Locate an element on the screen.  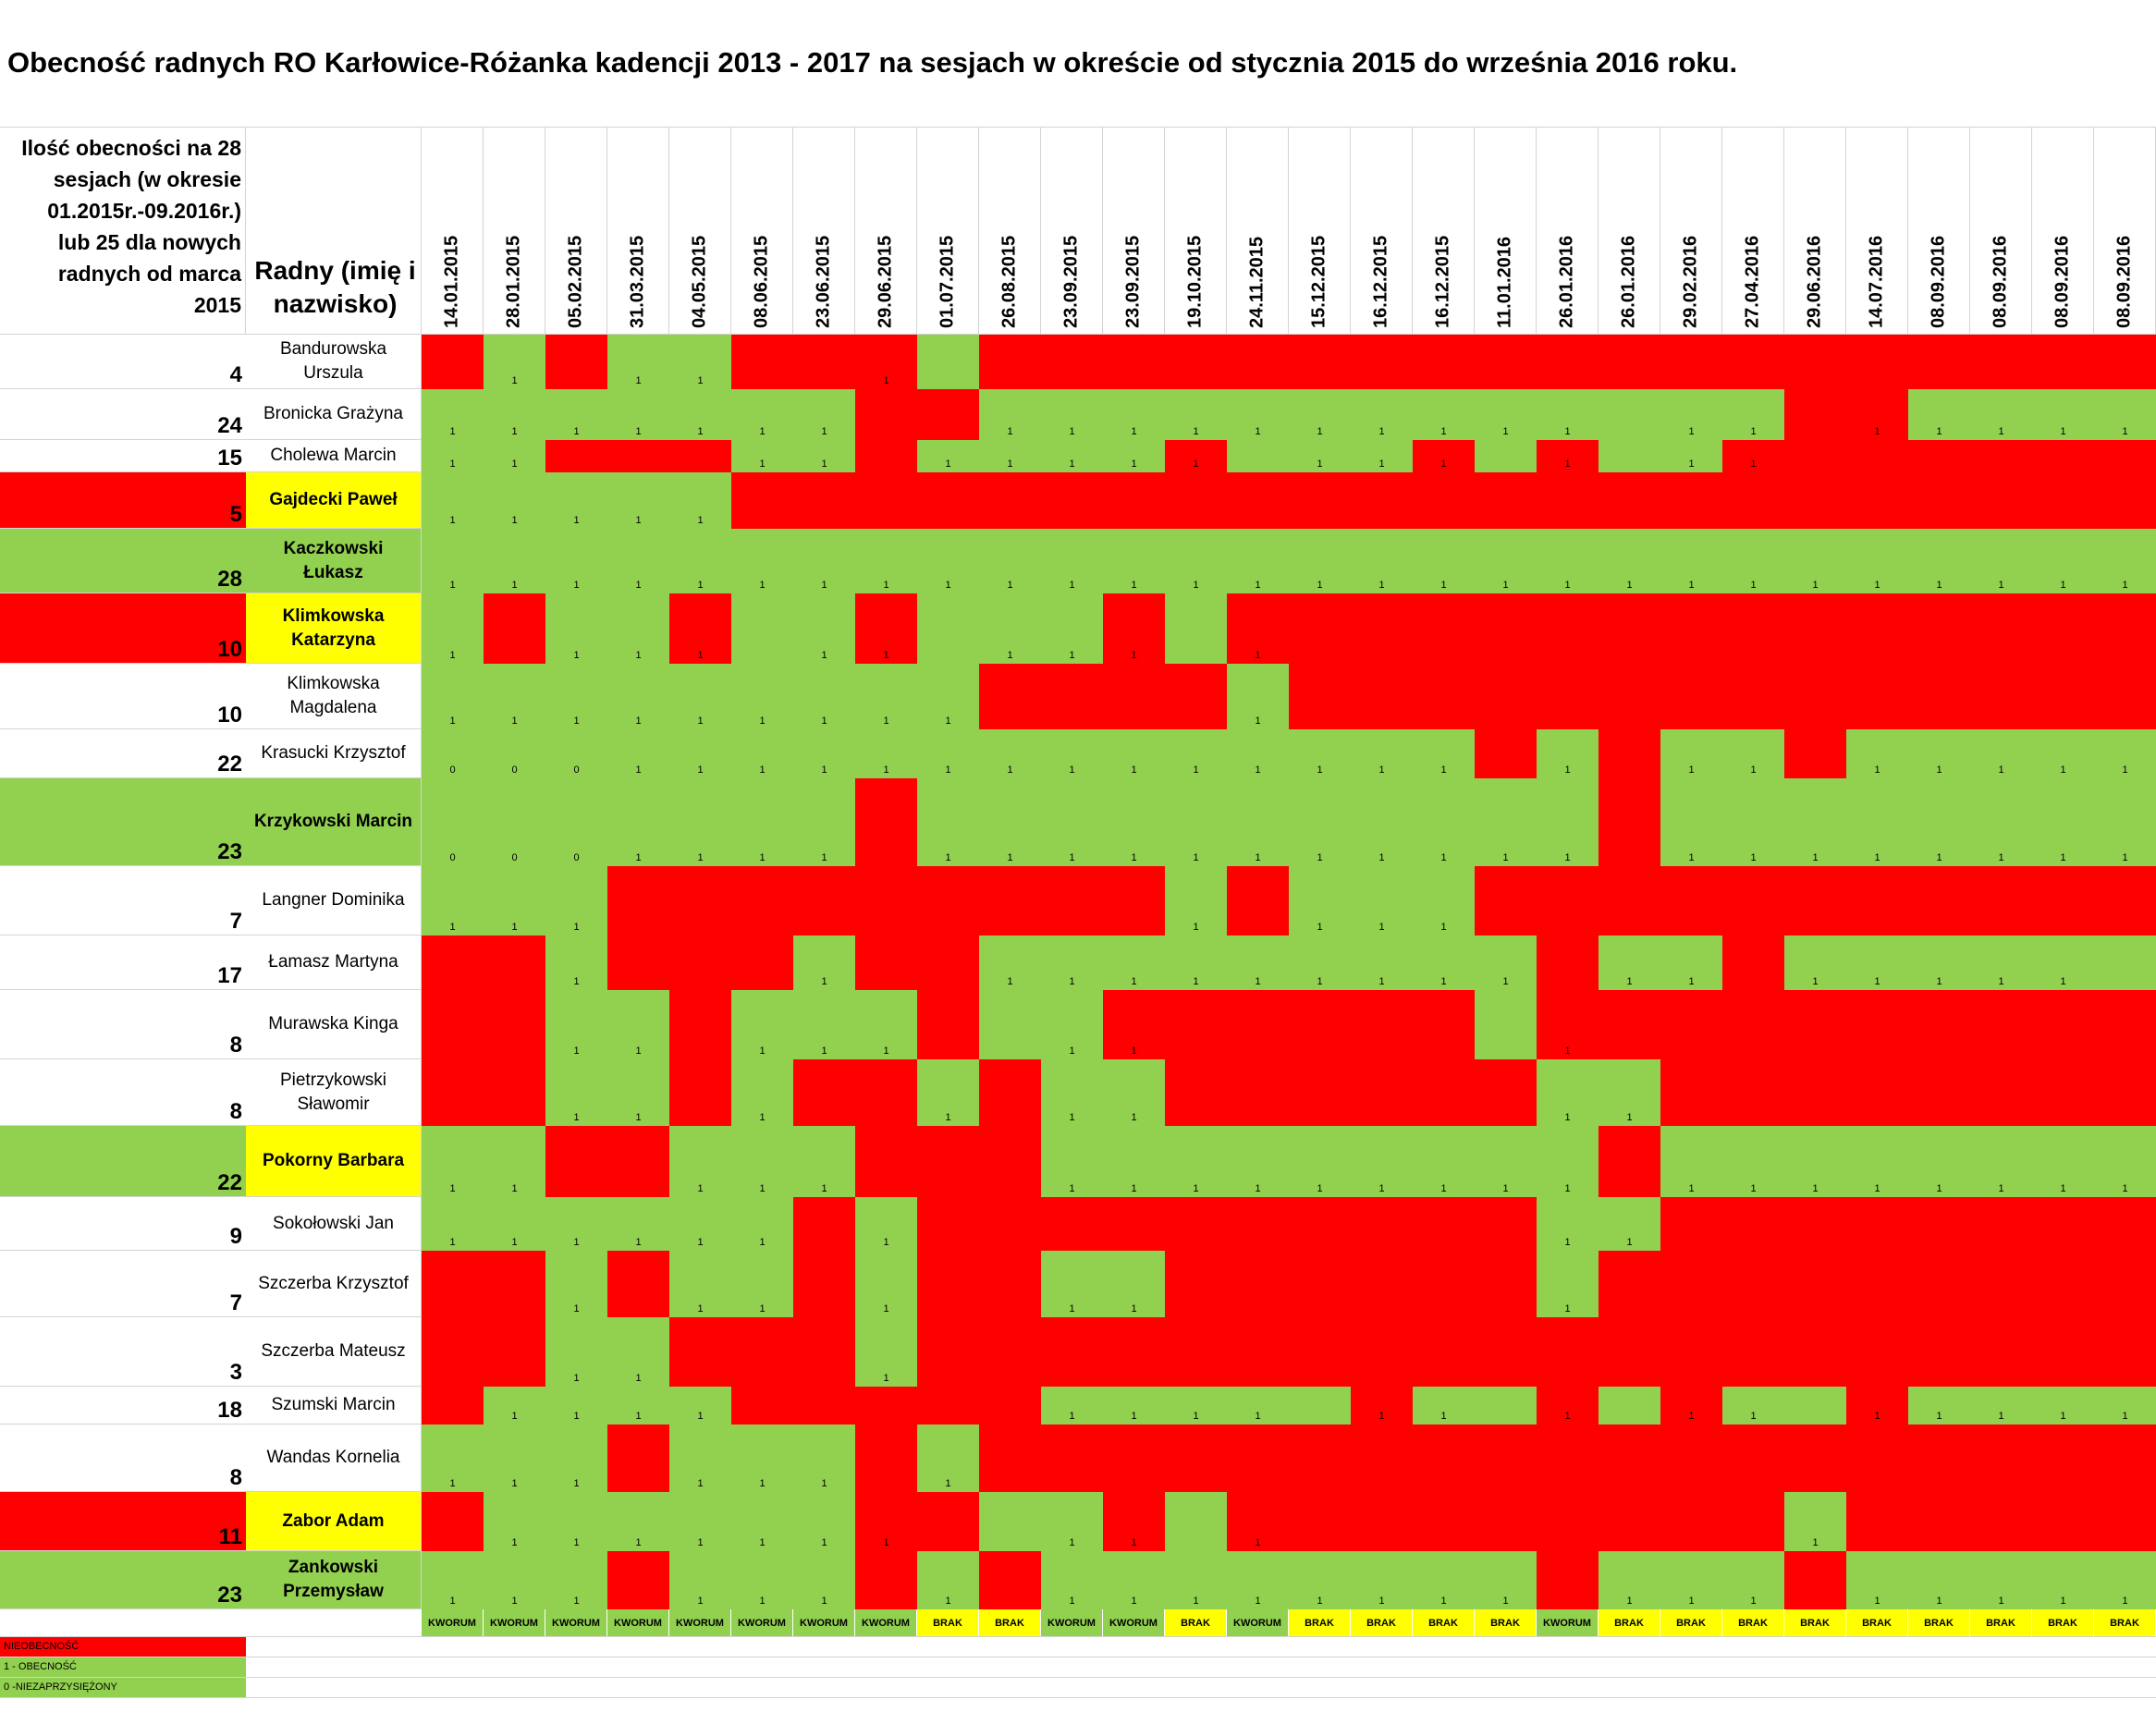
councillor-name-cell: Murawska Kinga is located at coordinates (334, 1024).